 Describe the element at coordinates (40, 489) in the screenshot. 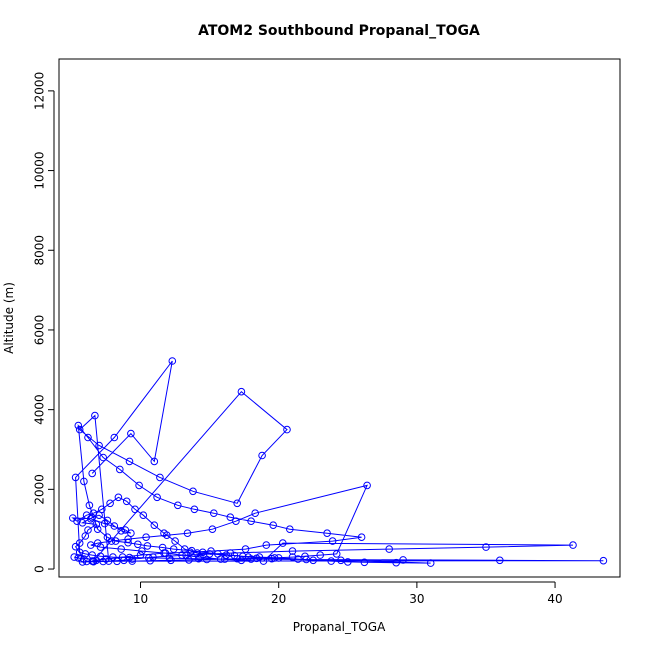

I see `y-tick-label: 2000` at that location.